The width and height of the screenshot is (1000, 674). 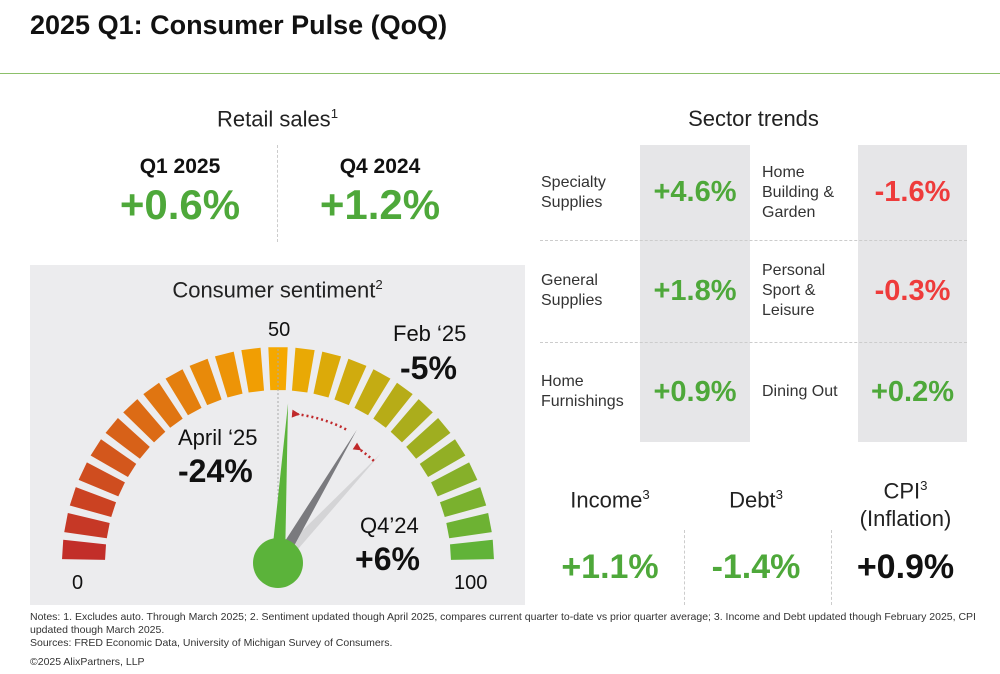 I want to click on page-title: 2025 Q1: Consumer Pulse (QoQ), so click(x=239, y=25).